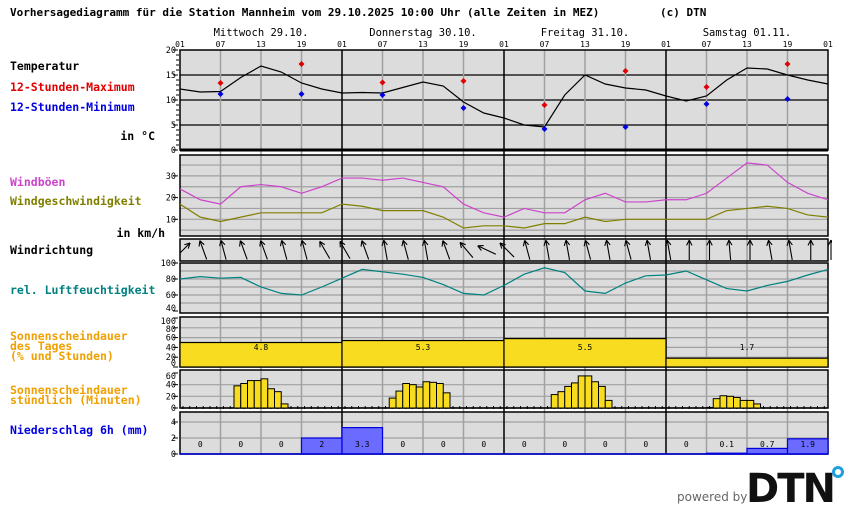 The width and height of the screenshot is (850, 524). What do you see at coordinates (504, 216) in the screenshot?
I see `wind-speed-line` at bounding box center [504, 216].